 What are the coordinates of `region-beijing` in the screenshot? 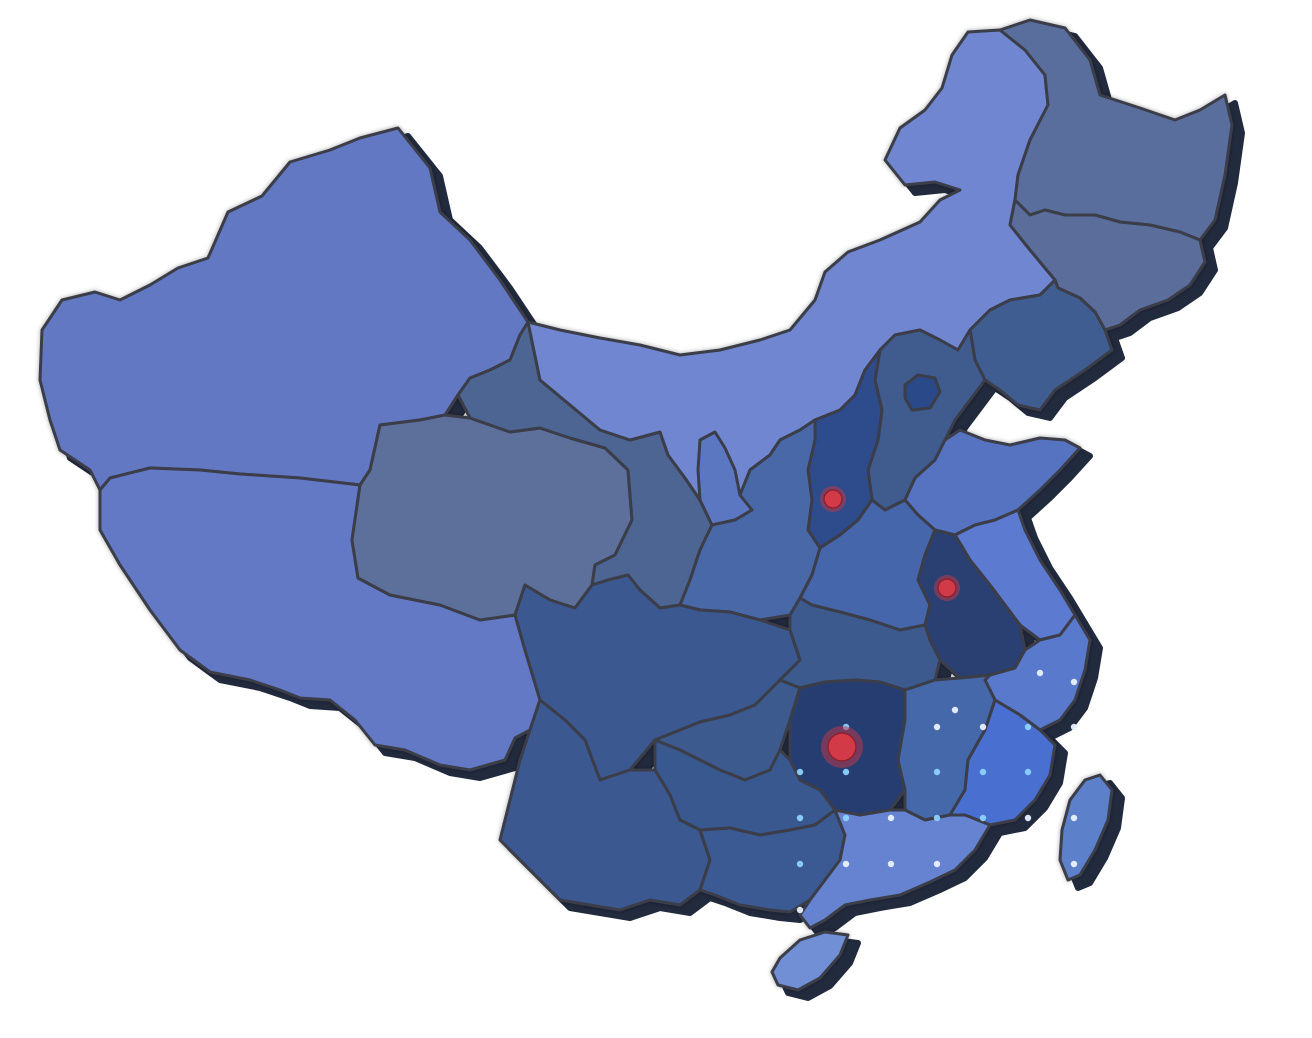 It's located at (922, 392).